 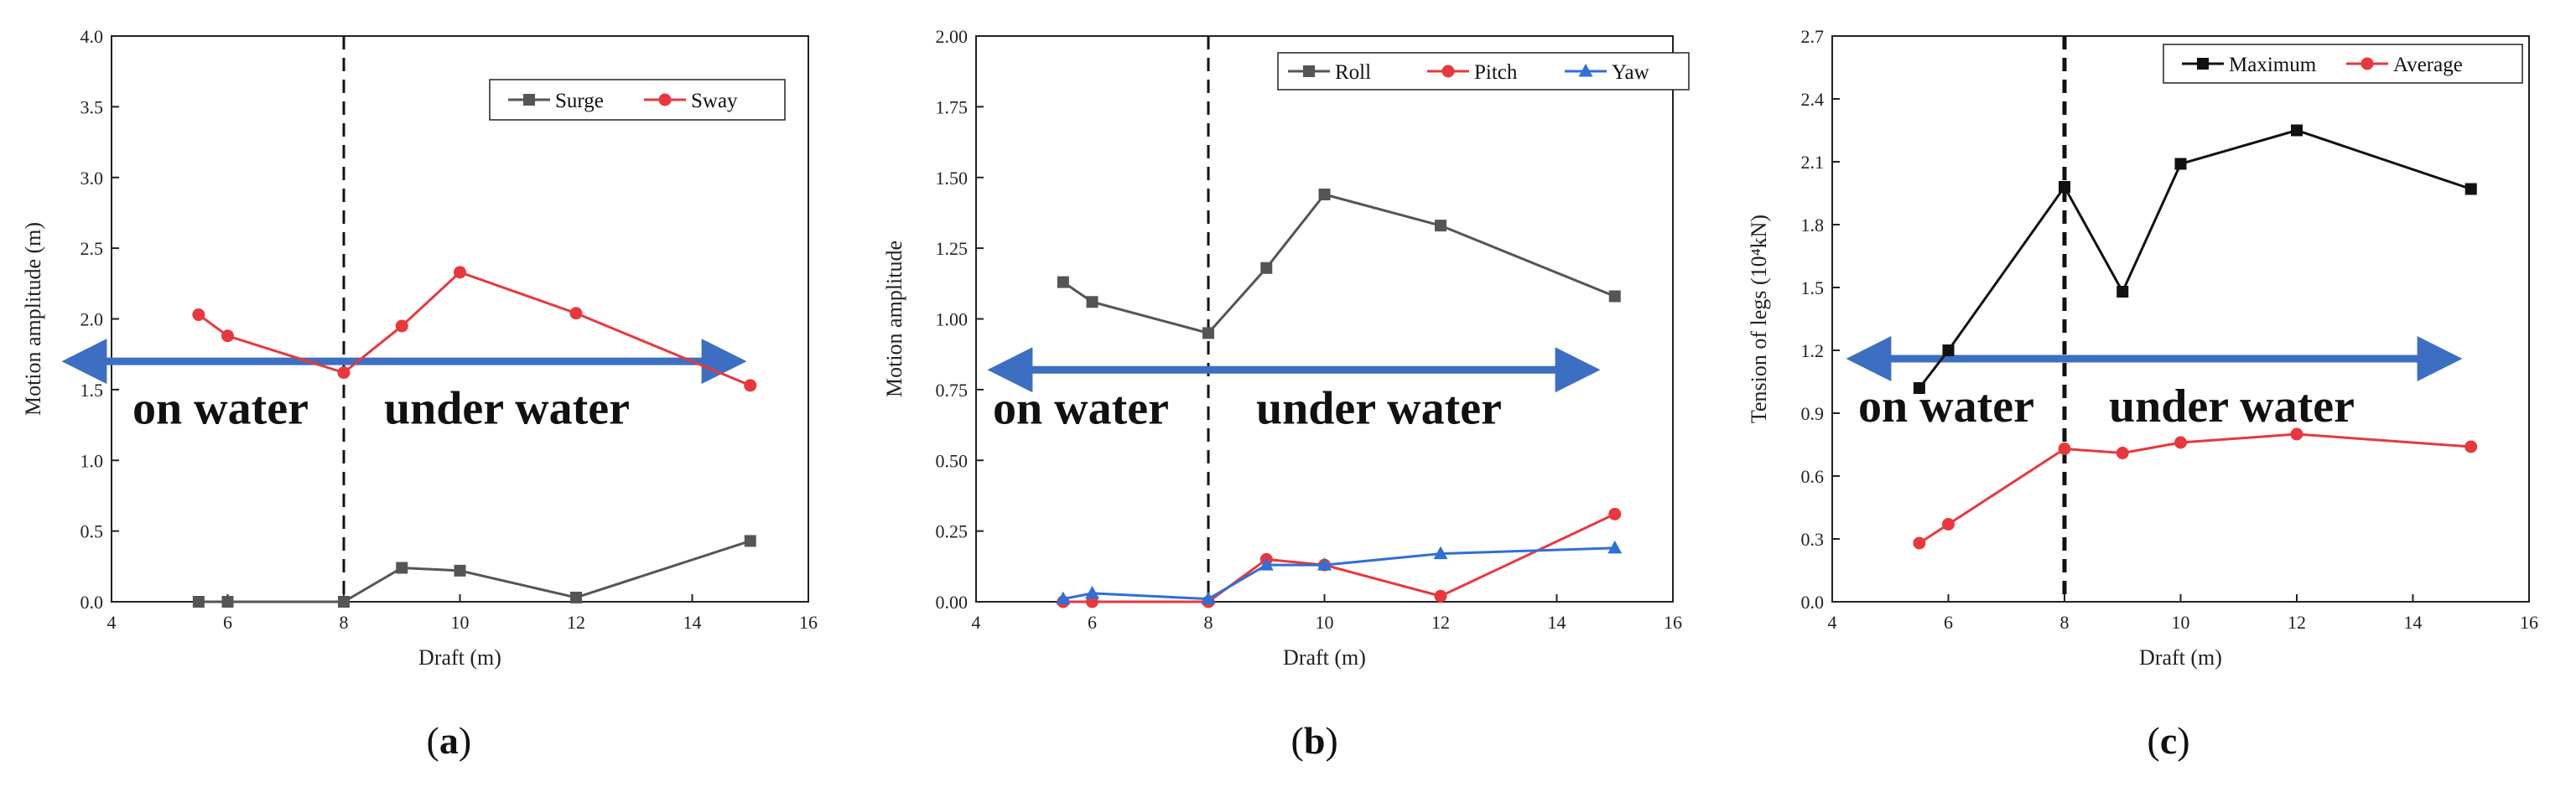 What do you see at coordinates (2203, 64) in the screenshot?
I see `legend-marker-maximum` at bounding box center [2203, 64].